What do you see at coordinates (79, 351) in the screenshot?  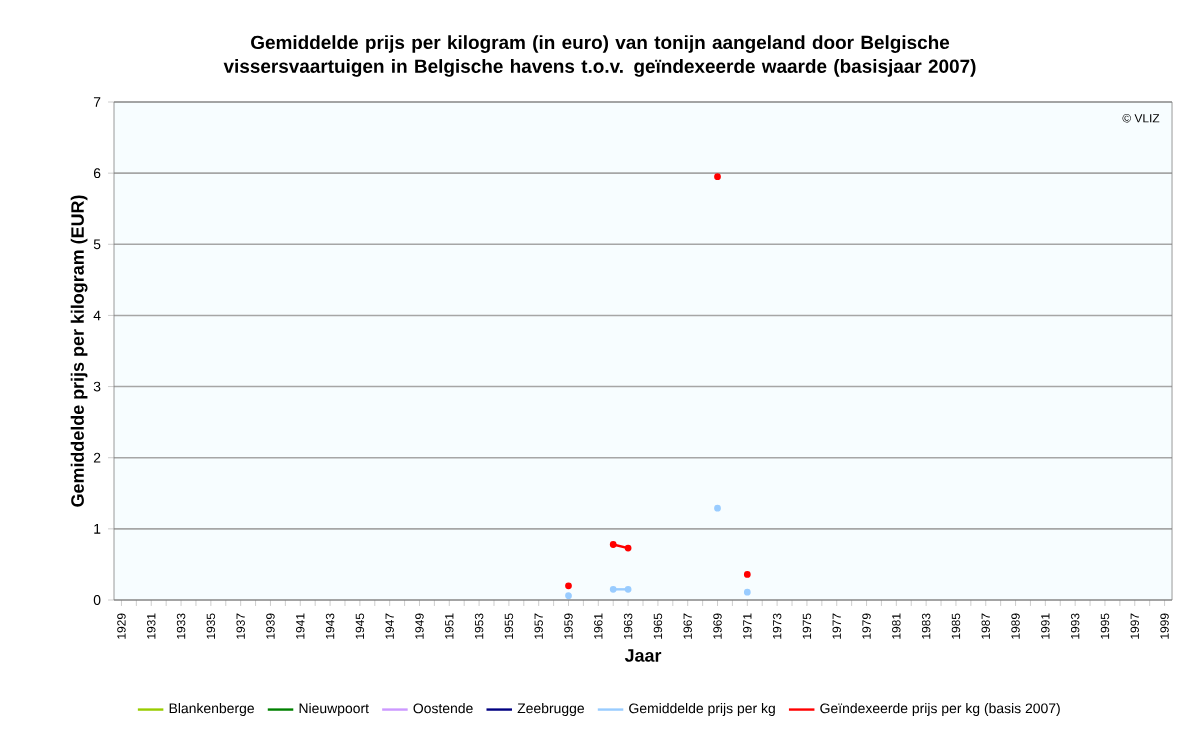 I see `y-axis-title: Gemiddelde prijs per kilogram (EUR)` at bounding box center [79, 351].